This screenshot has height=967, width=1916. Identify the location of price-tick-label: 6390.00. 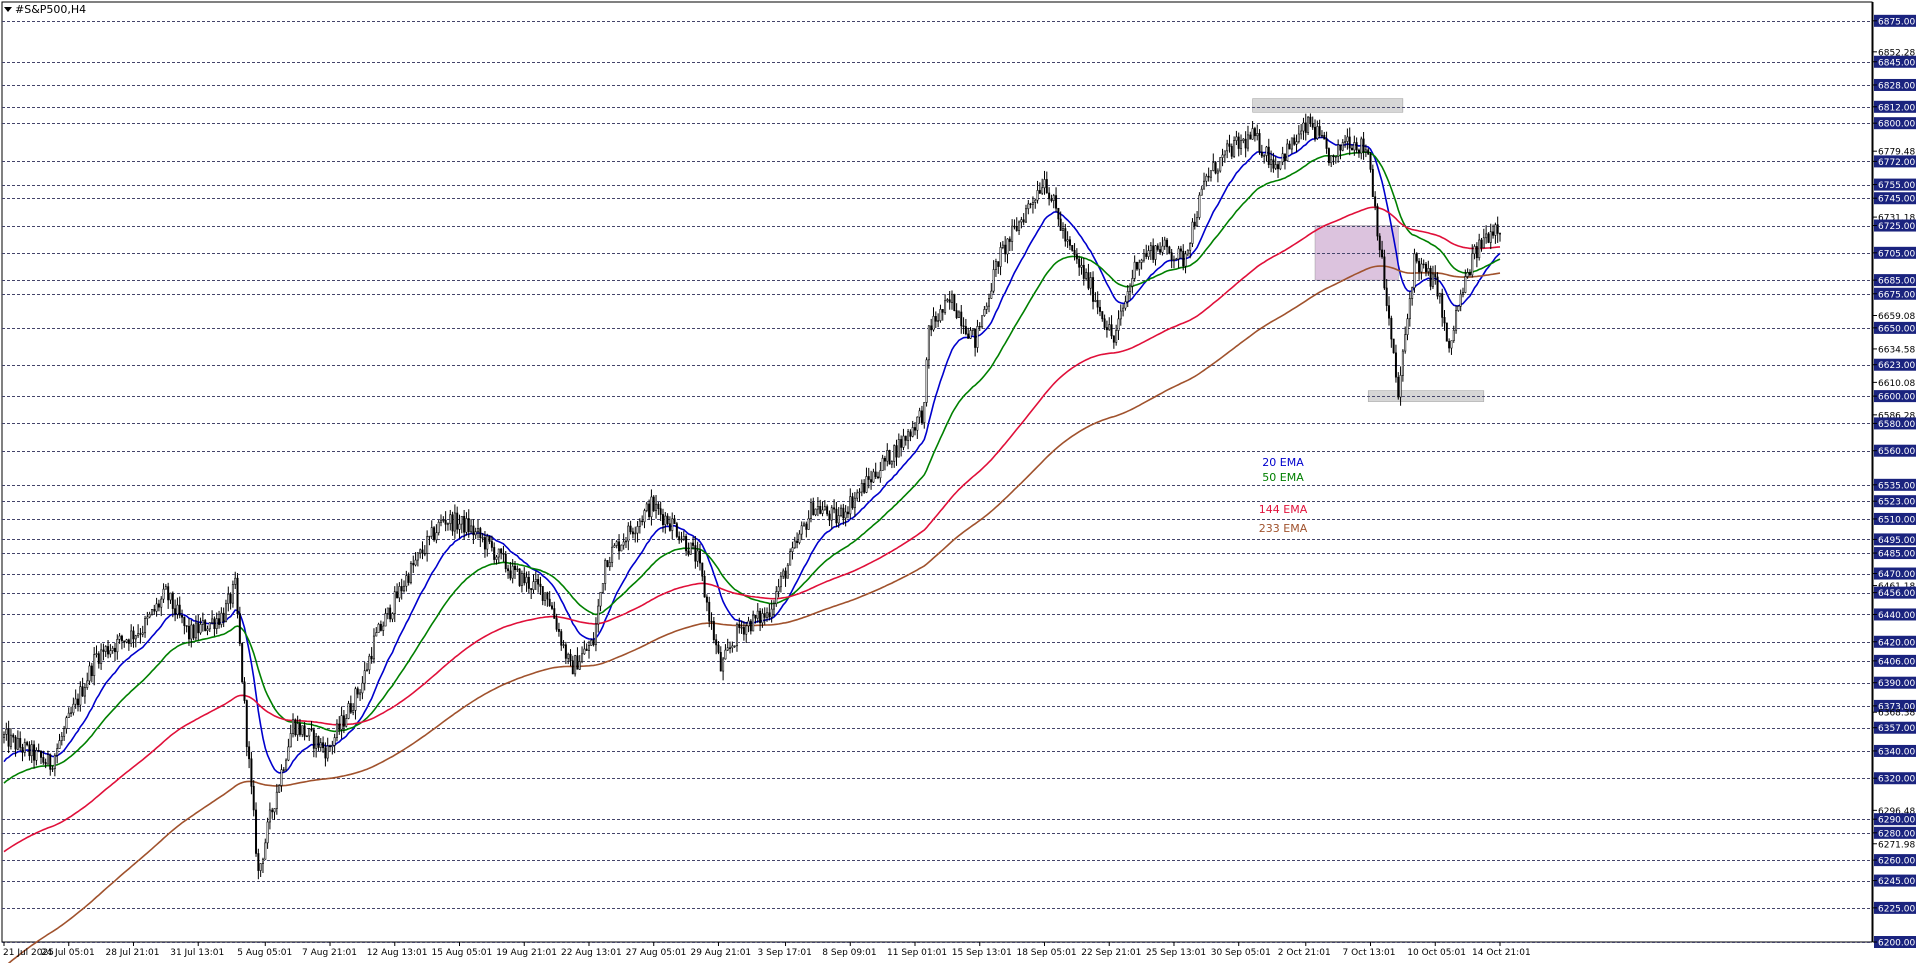
(1896, 684).